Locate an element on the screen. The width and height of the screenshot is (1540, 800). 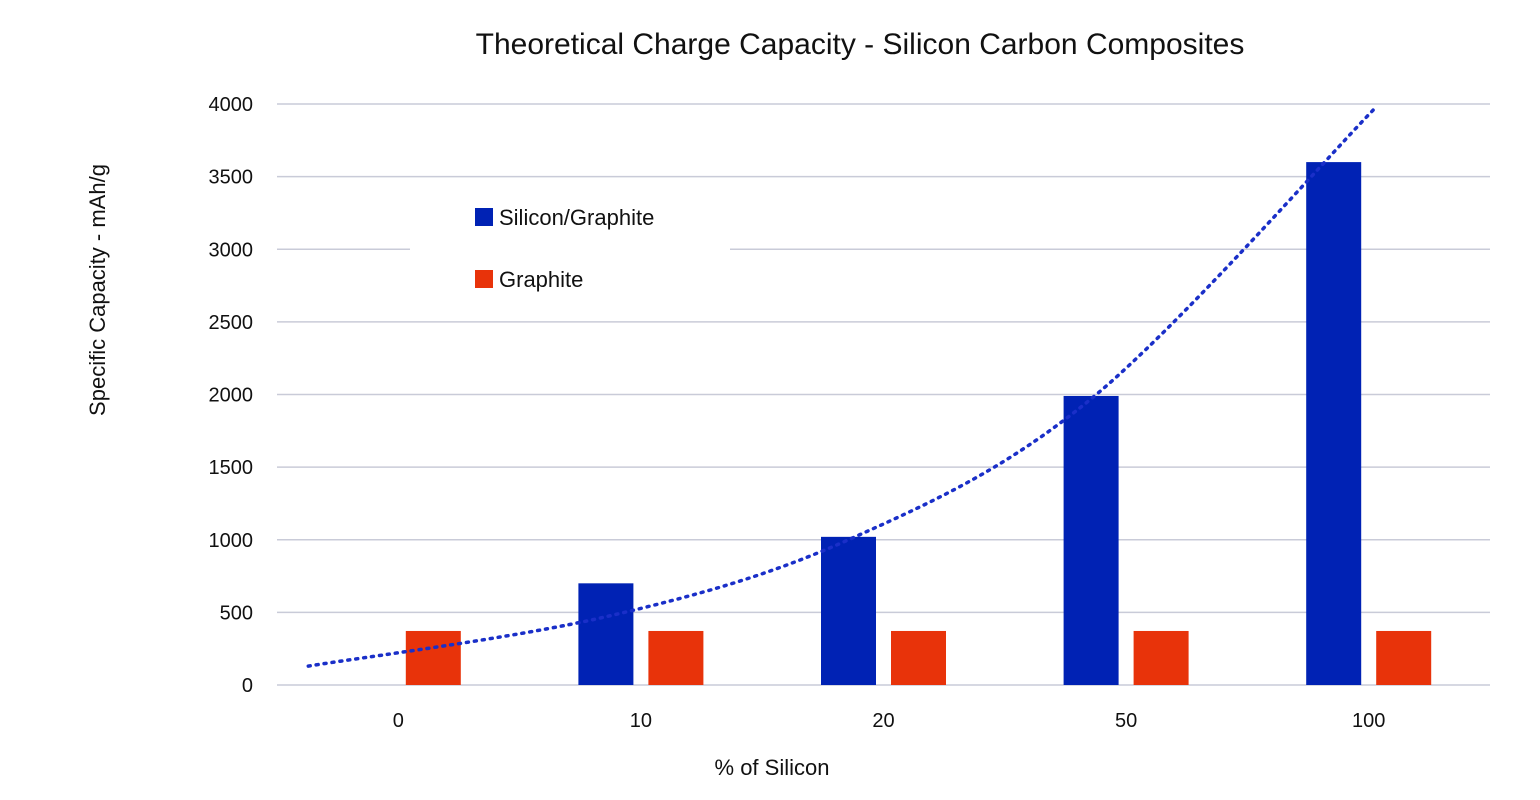
legend-swatch-silicon-graphite is located at coordinates (484, 217).